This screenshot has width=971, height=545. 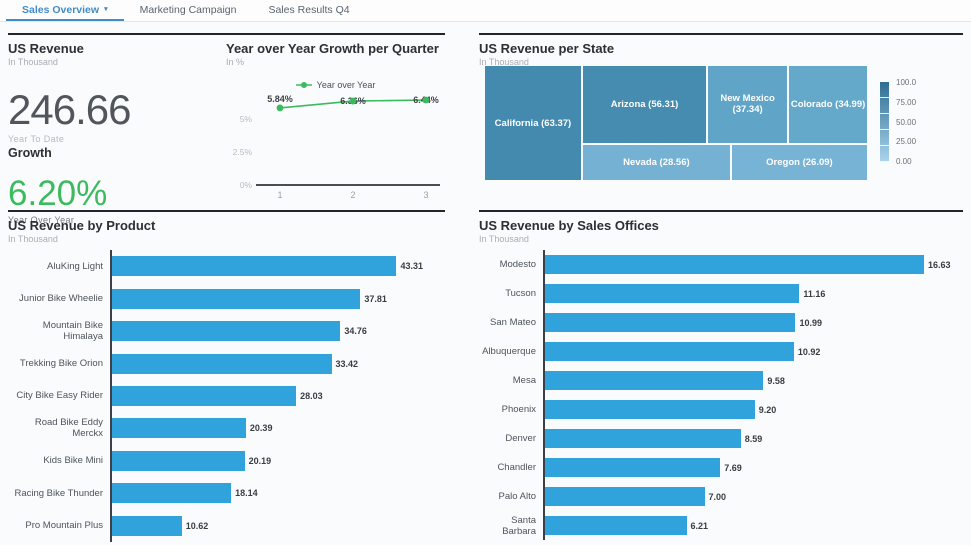 I want to click on bar-aluking-light, so click(x=254, y=266).